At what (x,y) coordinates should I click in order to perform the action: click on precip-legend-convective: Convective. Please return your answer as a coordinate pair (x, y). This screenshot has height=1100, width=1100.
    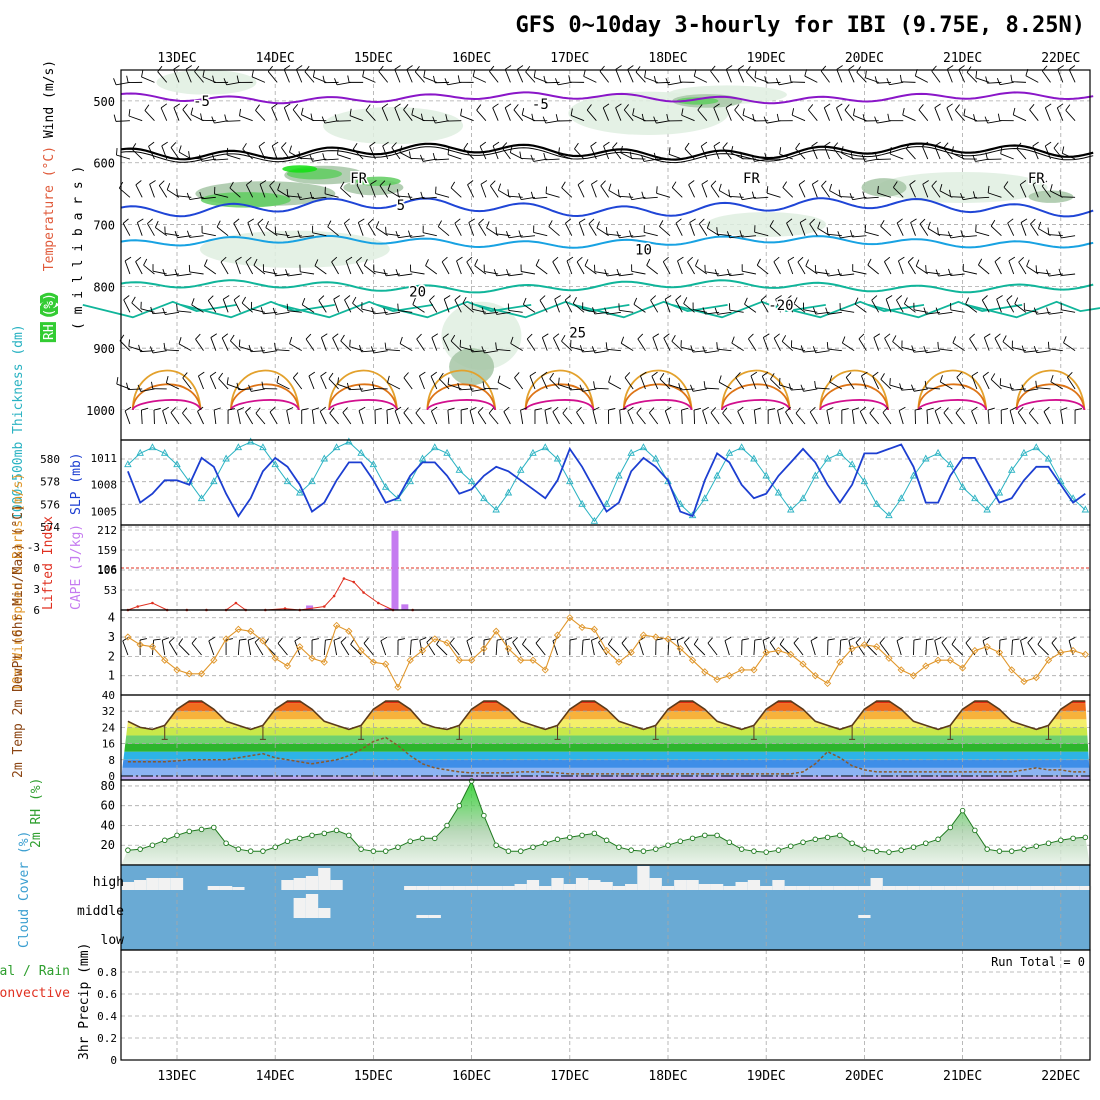
    Looking at the image, I should click on (35, 993).